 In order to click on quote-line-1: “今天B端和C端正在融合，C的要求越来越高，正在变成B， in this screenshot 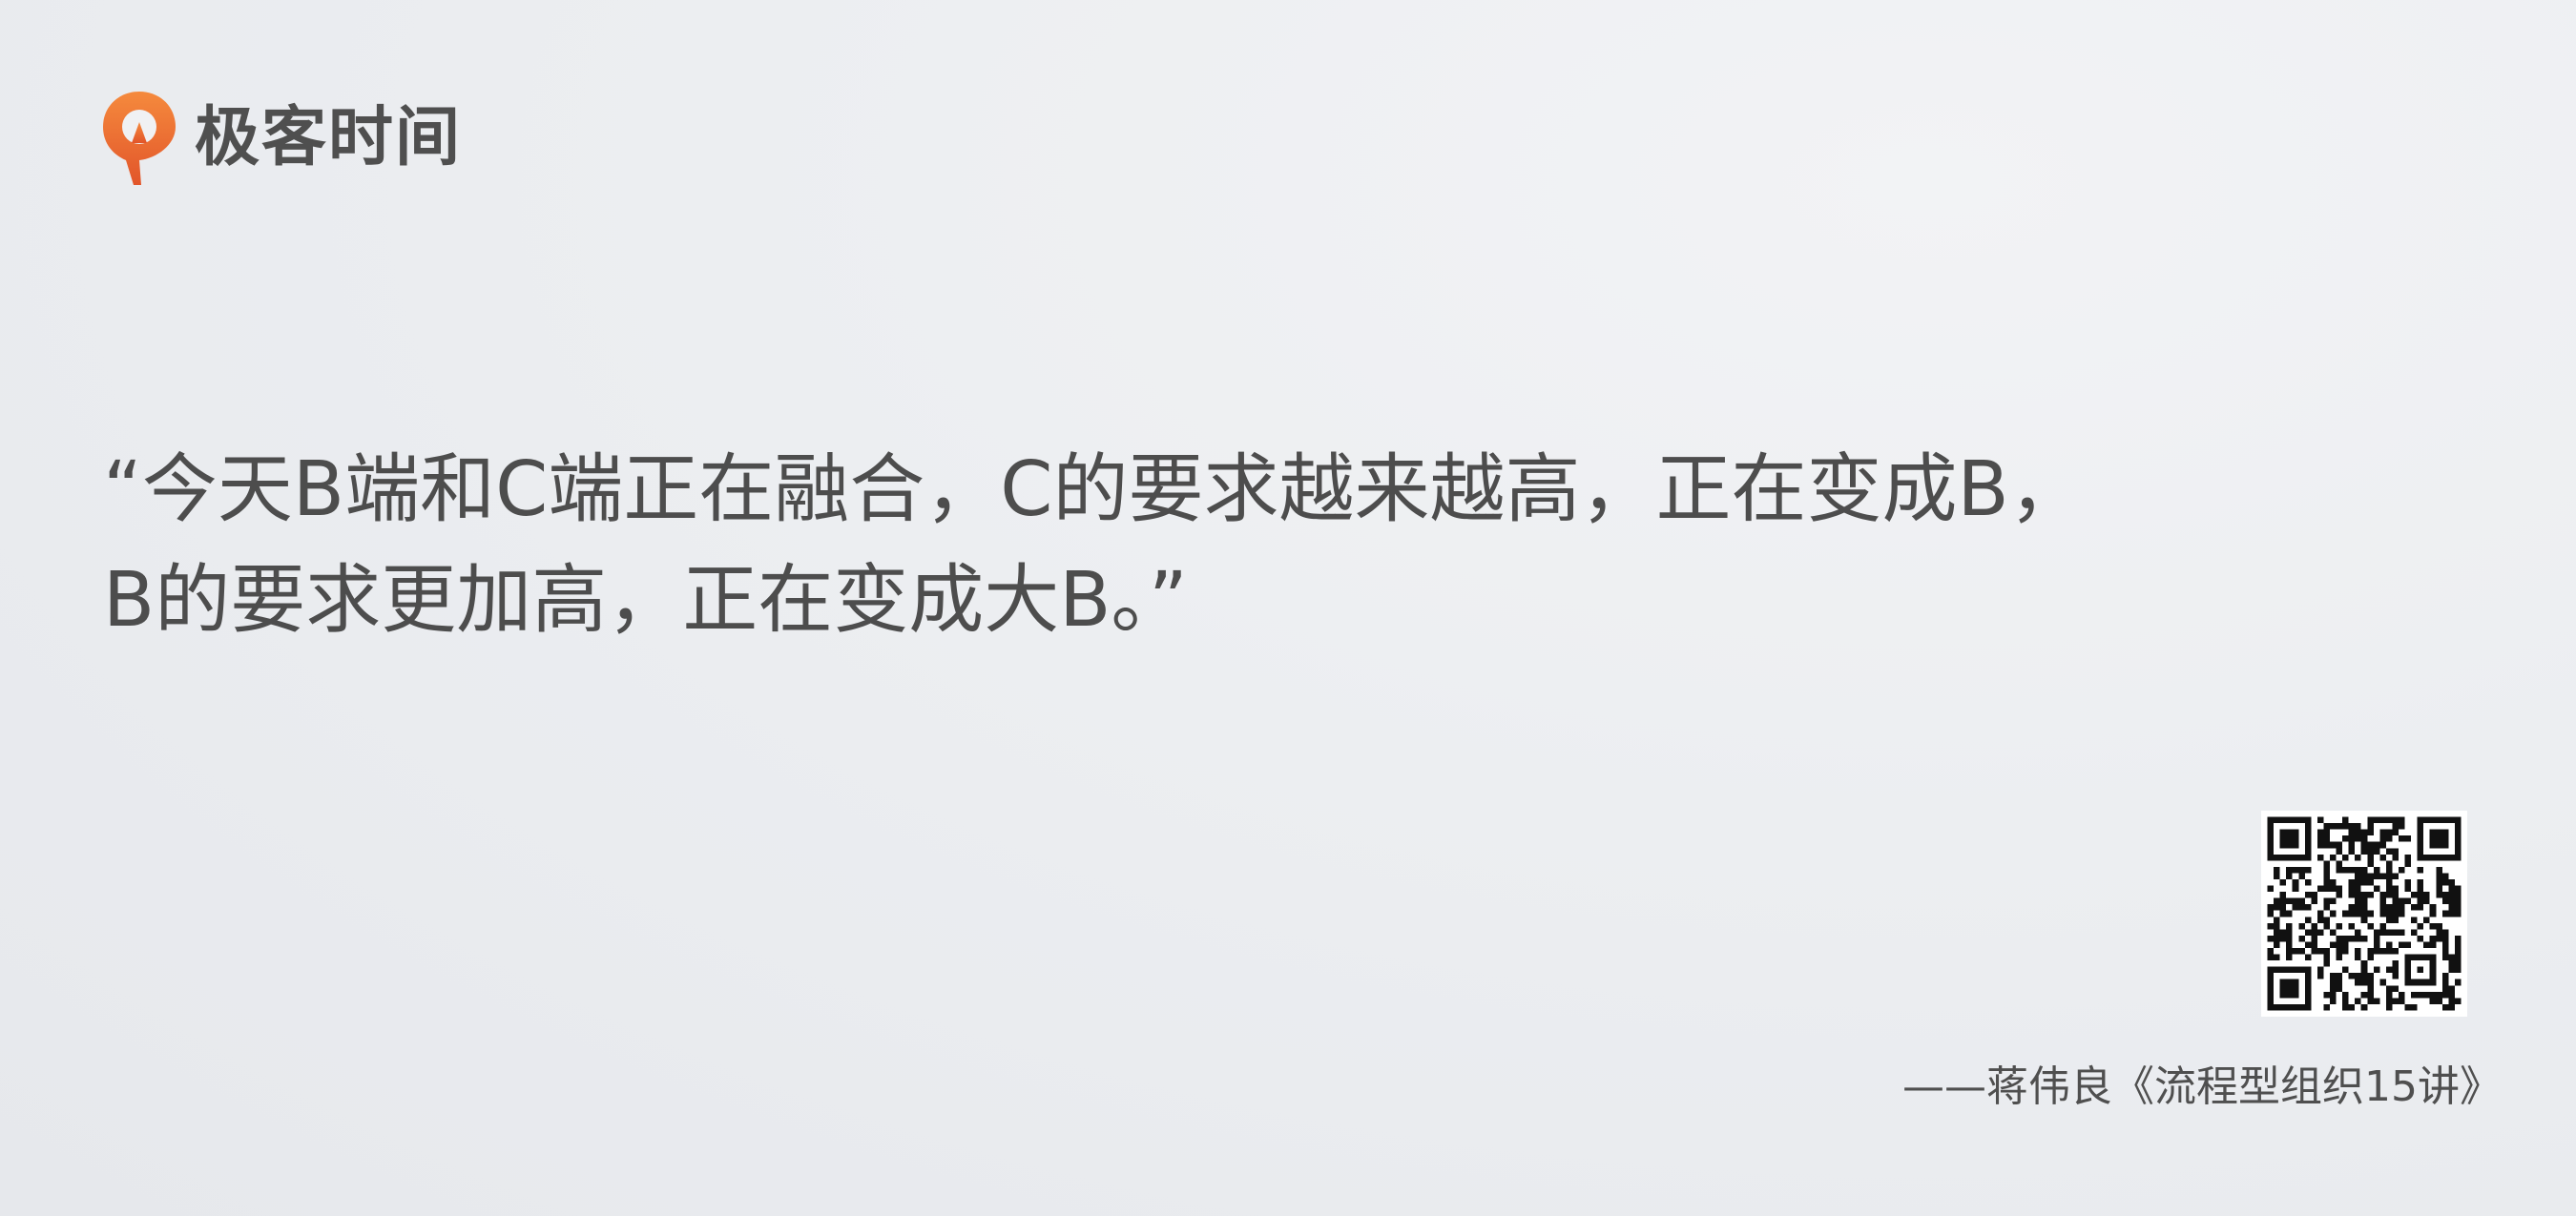, I will do `click(1094, 489)`.